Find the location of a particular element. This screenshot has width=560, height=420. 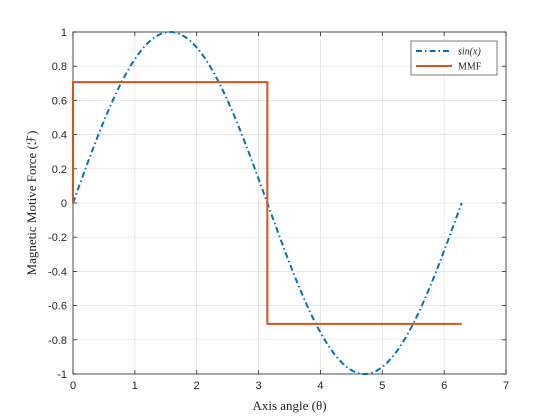

y-tick-label: -0.8 is located at coordinates (57, 341).